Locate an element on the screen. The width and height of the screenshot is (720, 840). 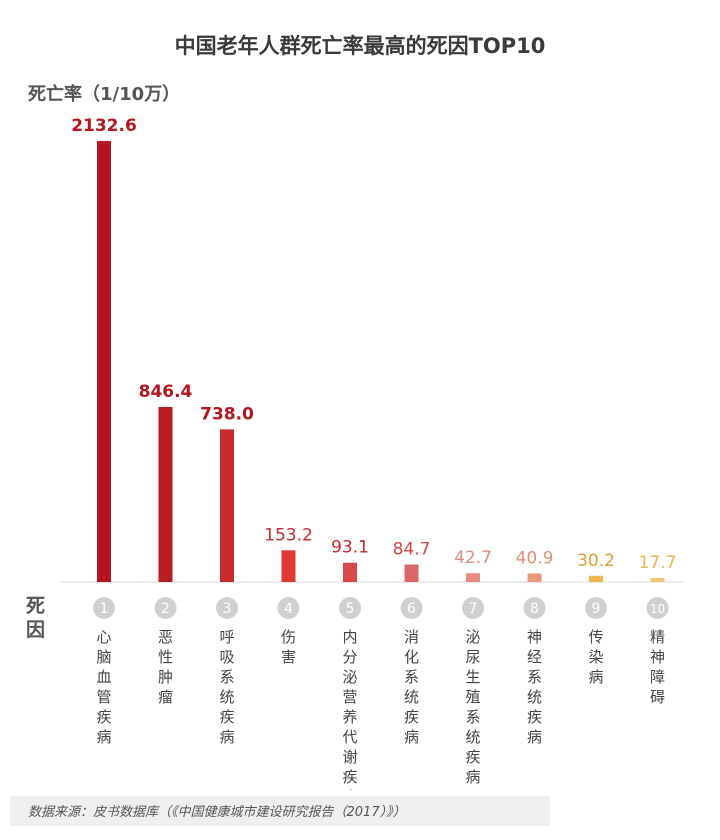
rank-number-3: 3 is located at coordinates (227, 609).